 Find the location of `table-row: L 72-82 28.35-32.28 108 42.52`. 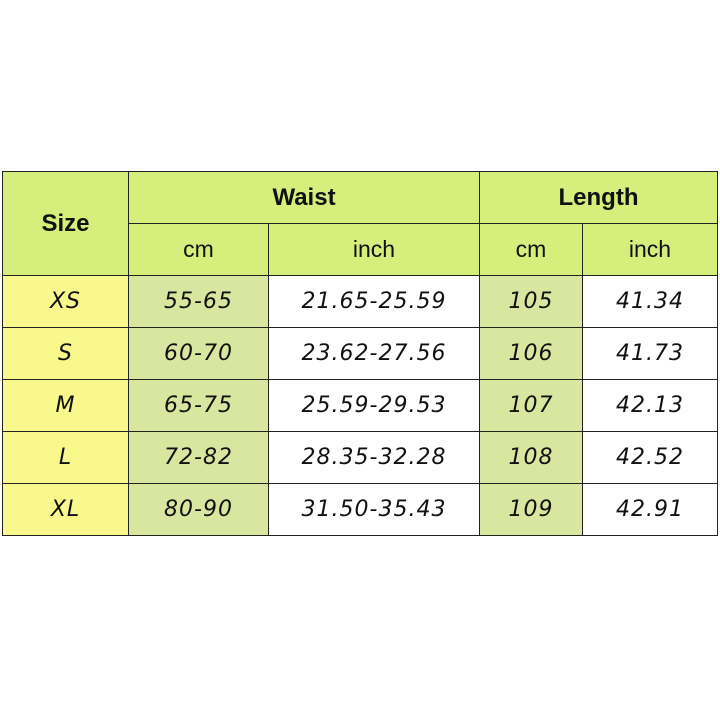

table-row: L 72-82 28.35-32.28 108 42.52 is located at coordinates (360, 457).